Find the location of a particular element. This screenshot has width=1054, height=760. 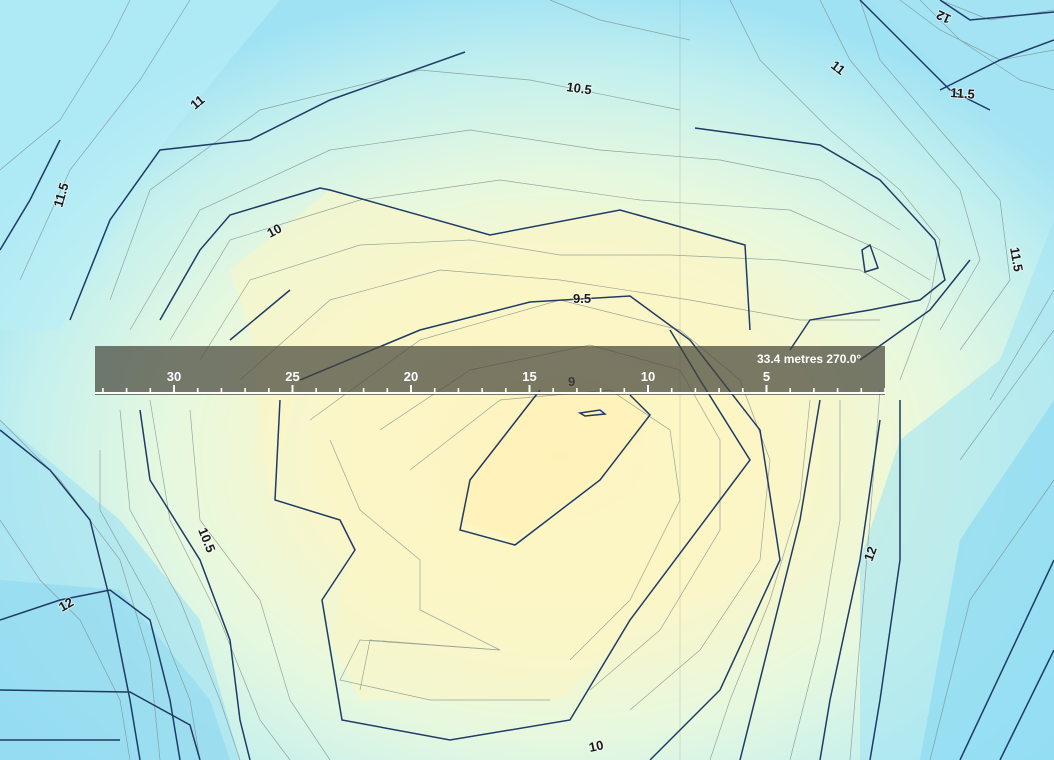

ruler-tick-label: 10 is located at coordinates (648, 376).